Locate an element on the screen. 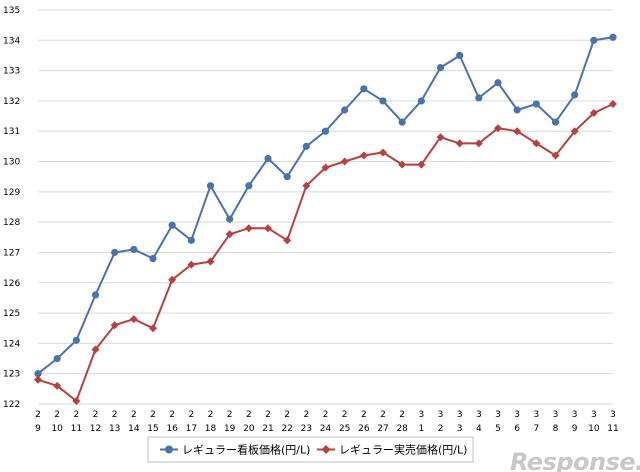 This screenshot has height=472, width=640. y-tick-label: 127 is located at coordinates (11, 253).